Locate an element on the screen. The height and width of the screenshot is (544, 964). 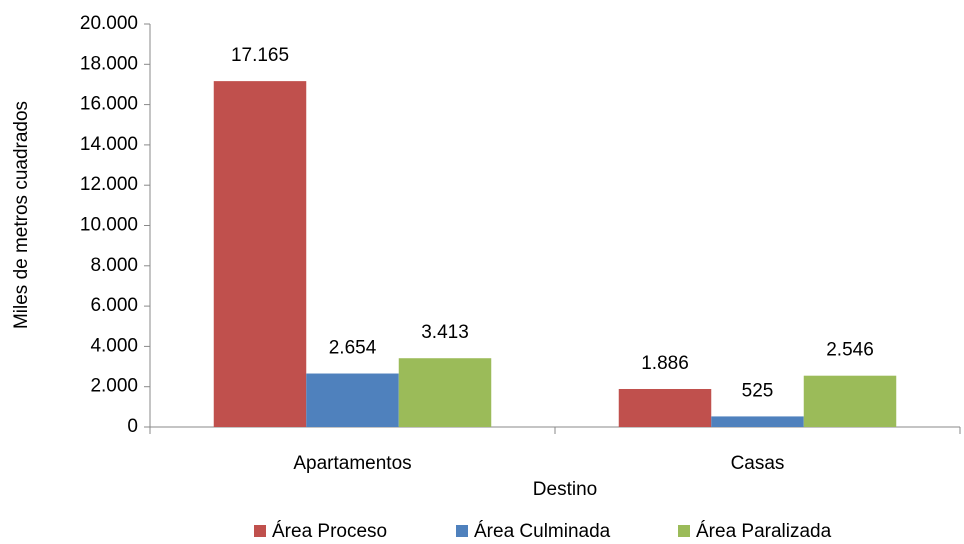
data-label: 3.413 is located at coordinates (445, 332).